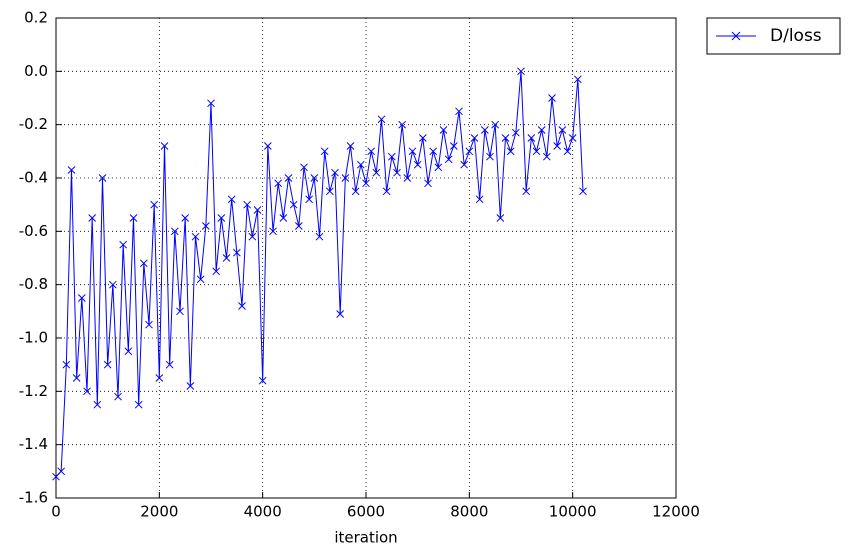 This screenshot has height=557, width=849. Describe the element at coordinates (159, 512) in the screenshot. I see `x-tick-label: 2000` at that location.